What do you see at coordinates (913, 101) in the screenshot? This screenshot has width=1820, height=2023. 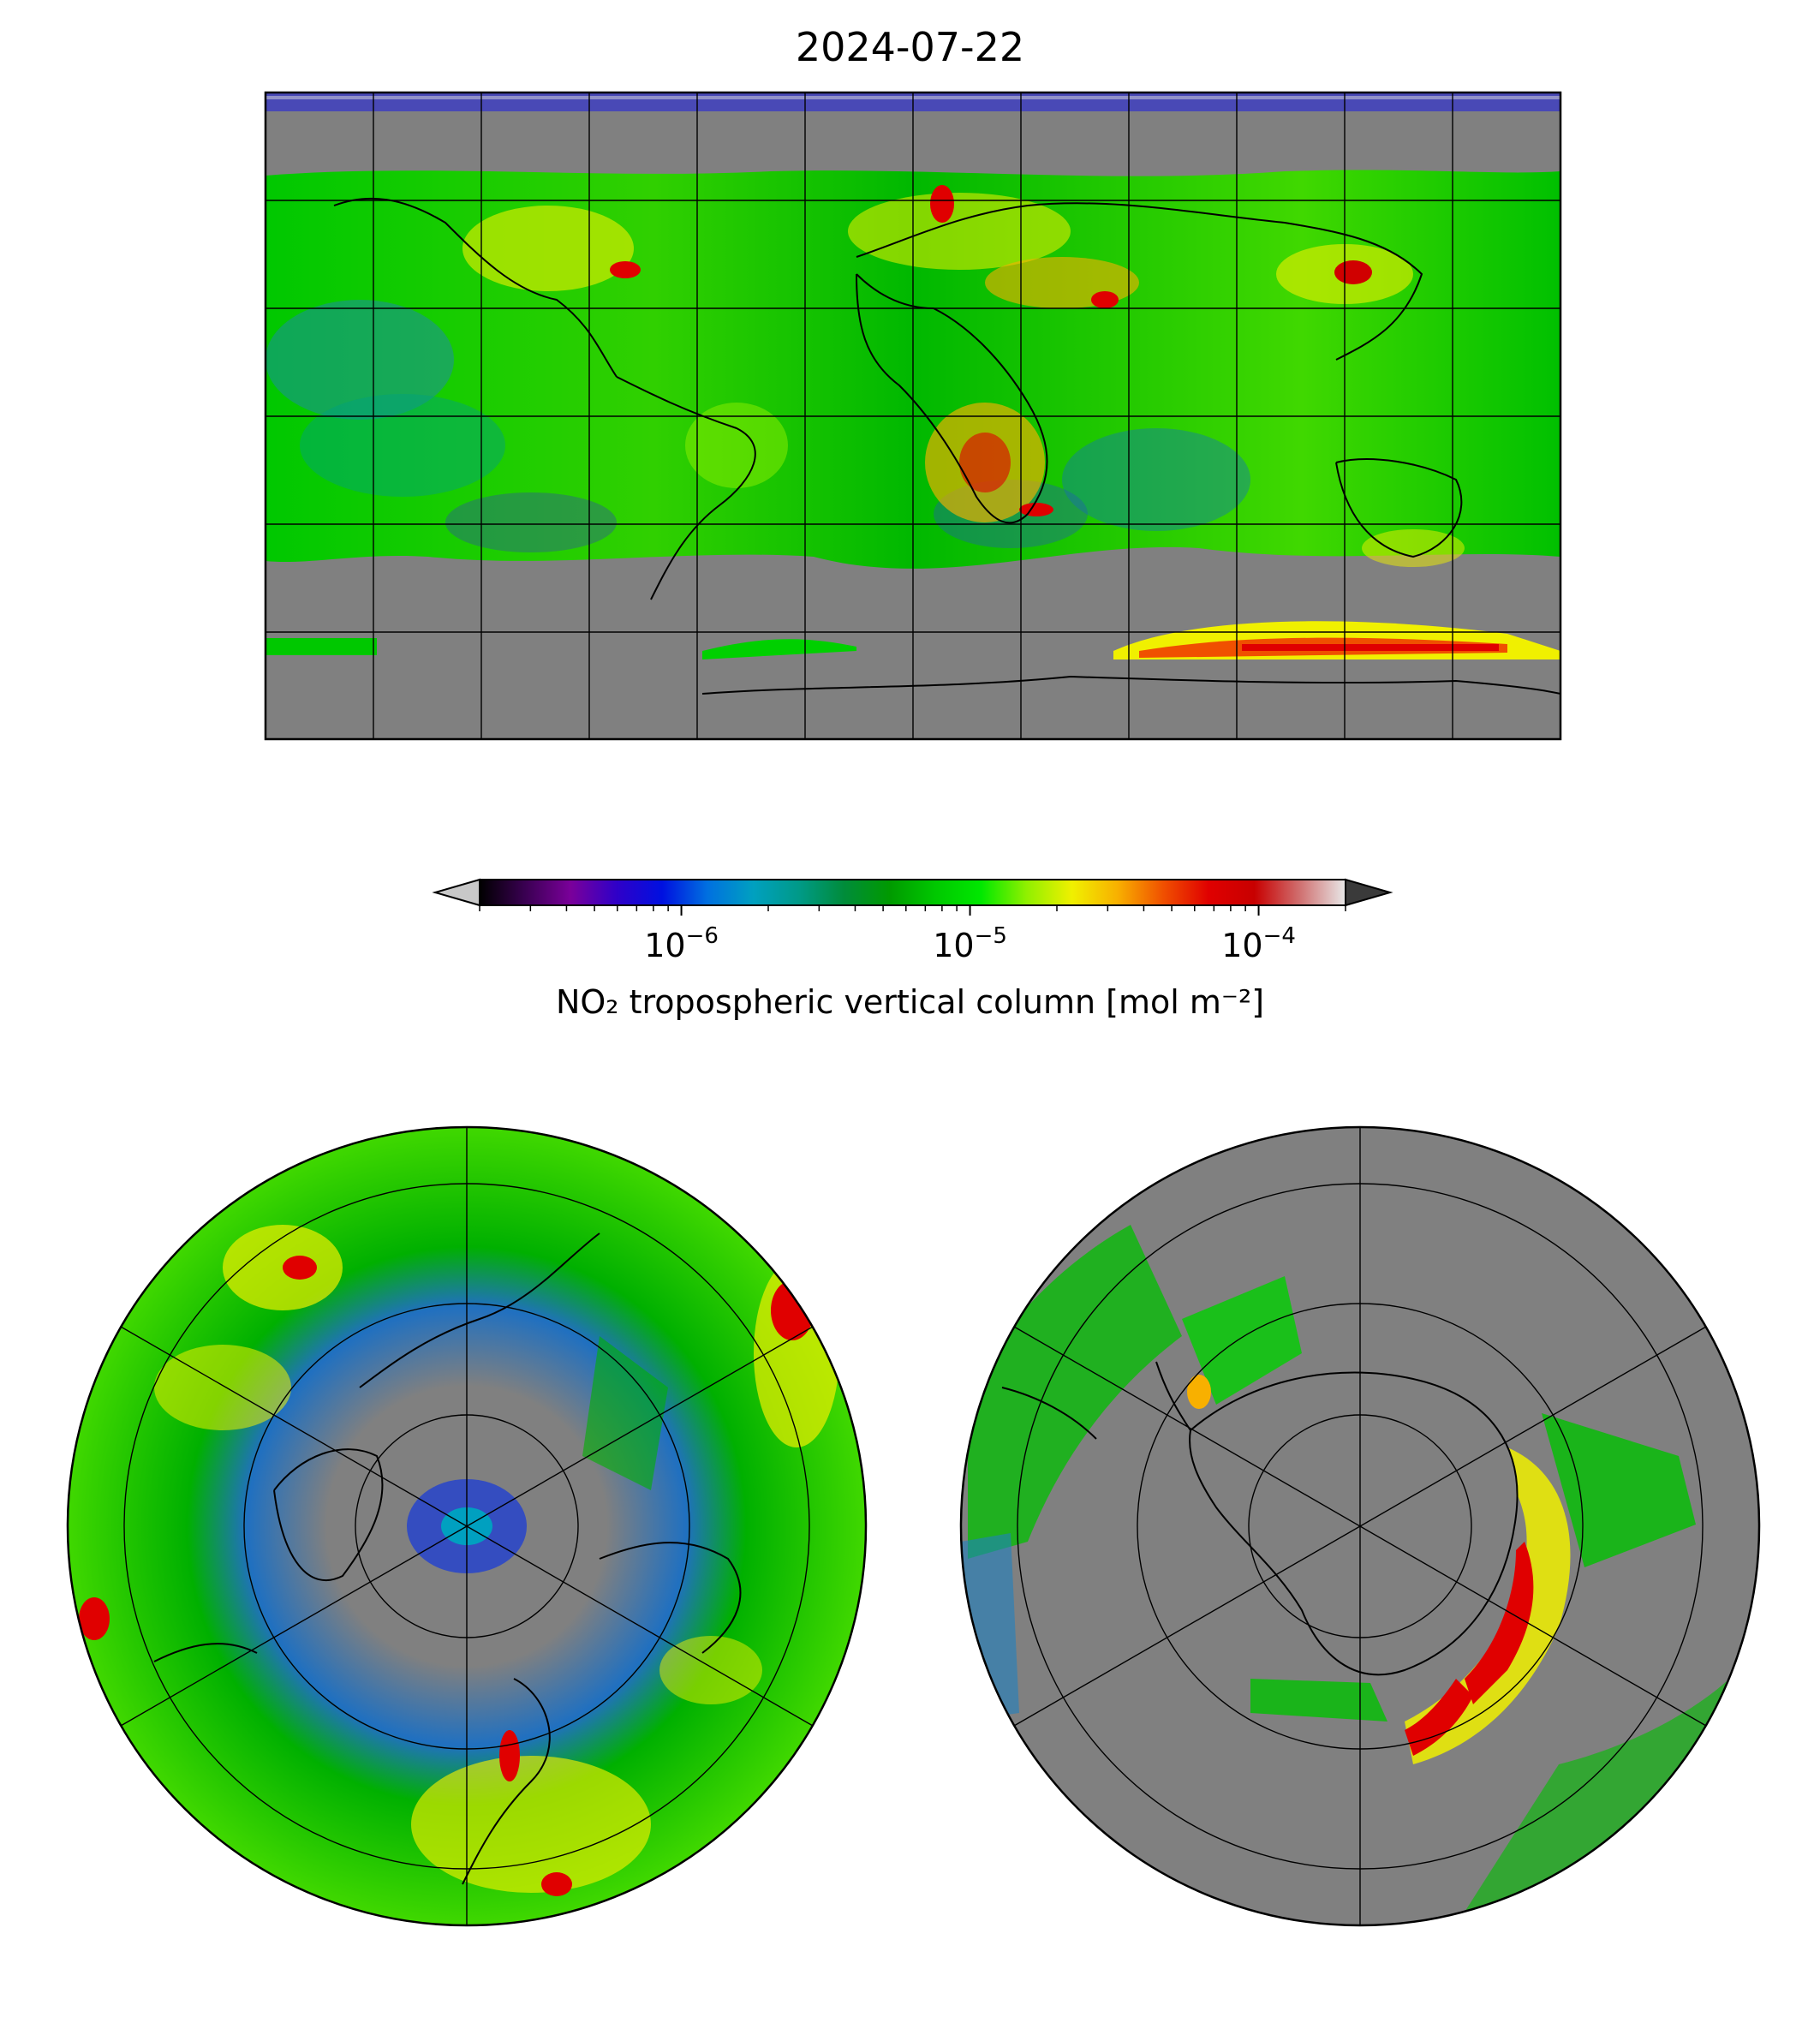 I see `arctic-noise-strip` at bounding box center [913, 101].